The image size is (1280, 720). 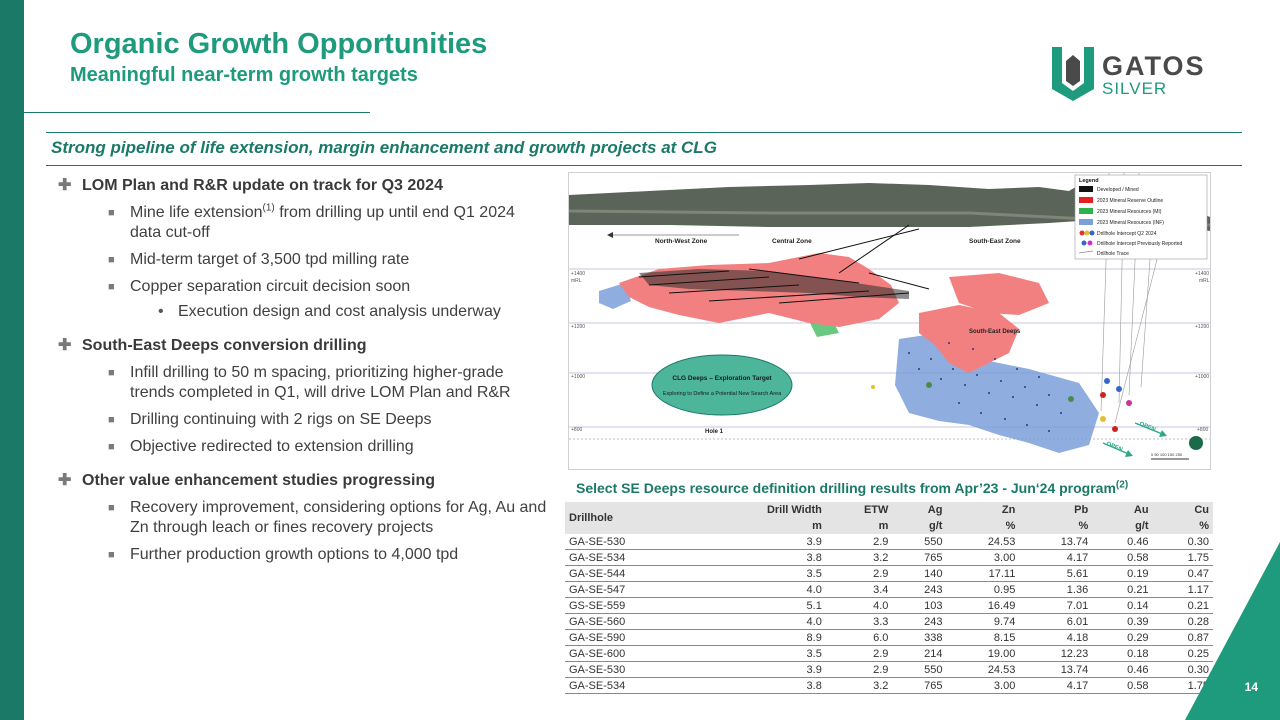 I want to click on legend-item-label: 2023 Mineral Resources (INF), so click(x=1130, y=223).